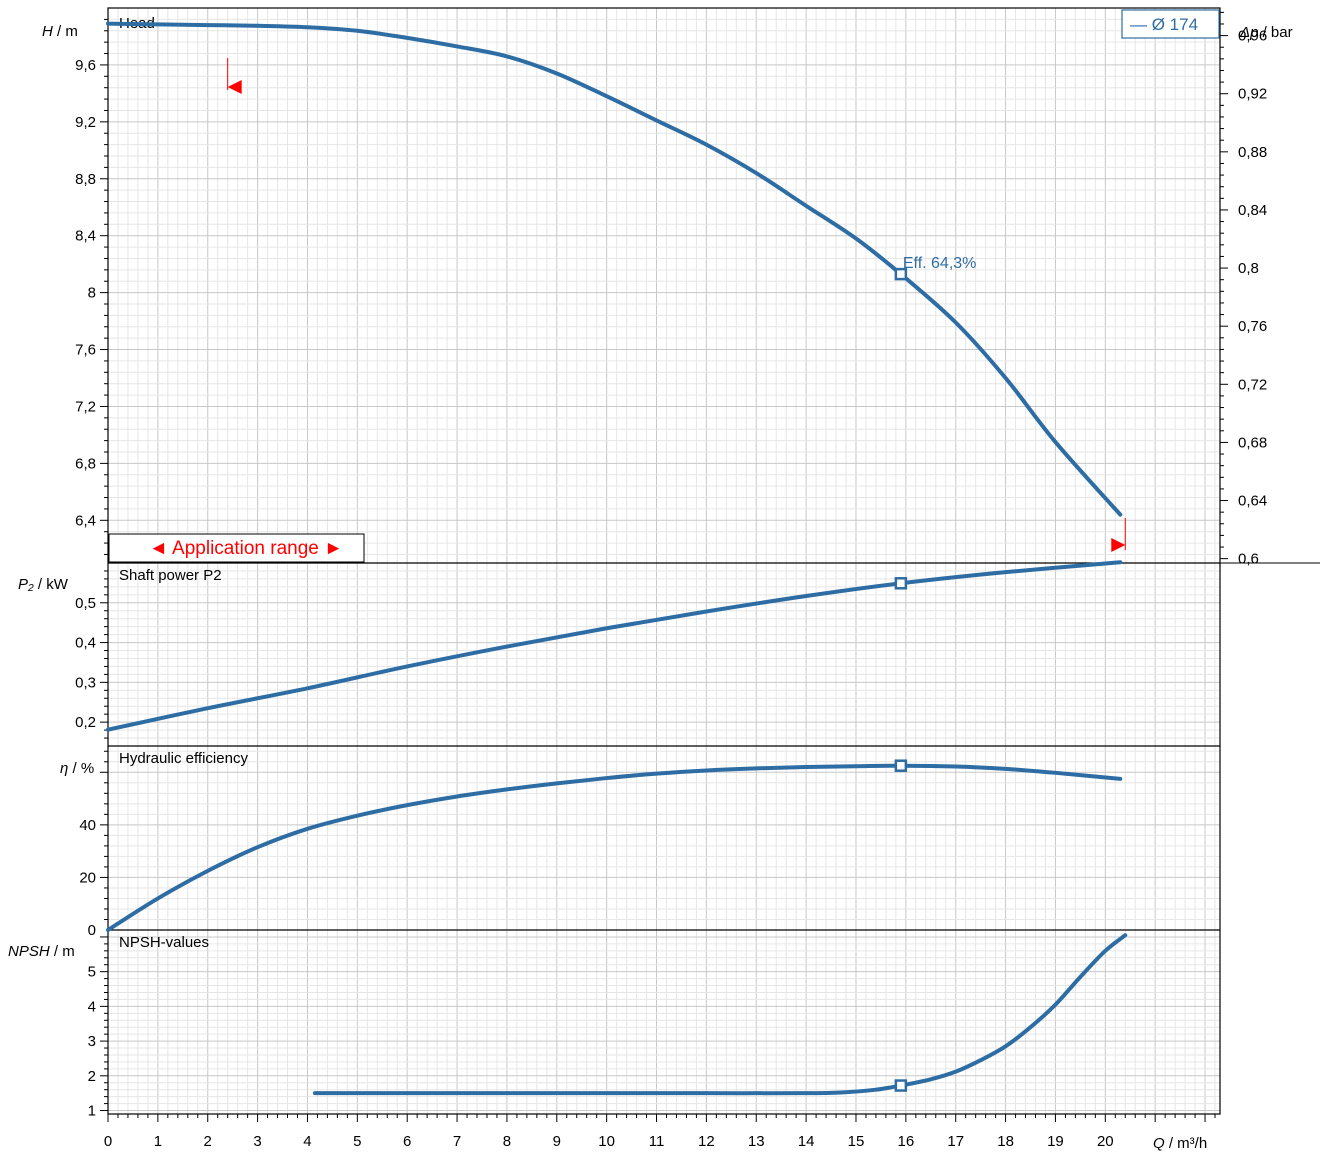 This screenshot has width=1323, height=1156. What do you see at coordinates (614, 847) in the screenshot?
I see `efficiency-curve` at bounding box center [614, 847].